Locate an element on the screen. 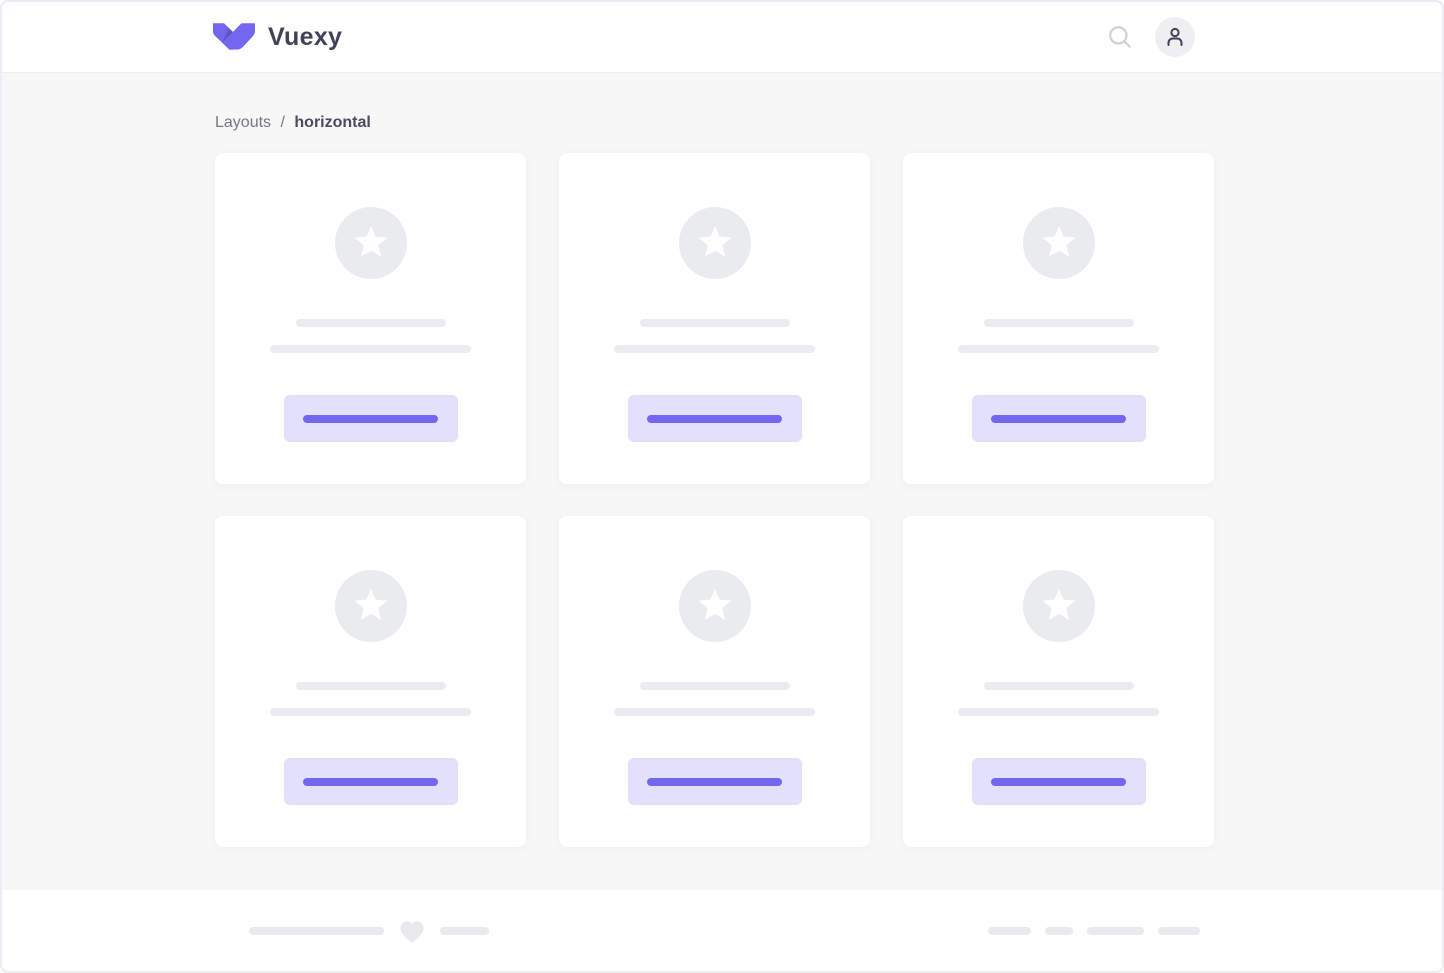 The height and width of the screenshot is (973, 1444). header-actions is located at coordinates (1151, 37).